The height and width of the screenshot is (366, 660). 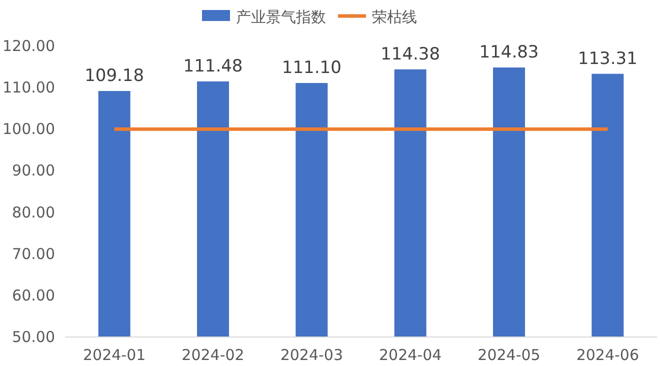 I want to click on data-label: 109.18, so click(x=114, y=76).